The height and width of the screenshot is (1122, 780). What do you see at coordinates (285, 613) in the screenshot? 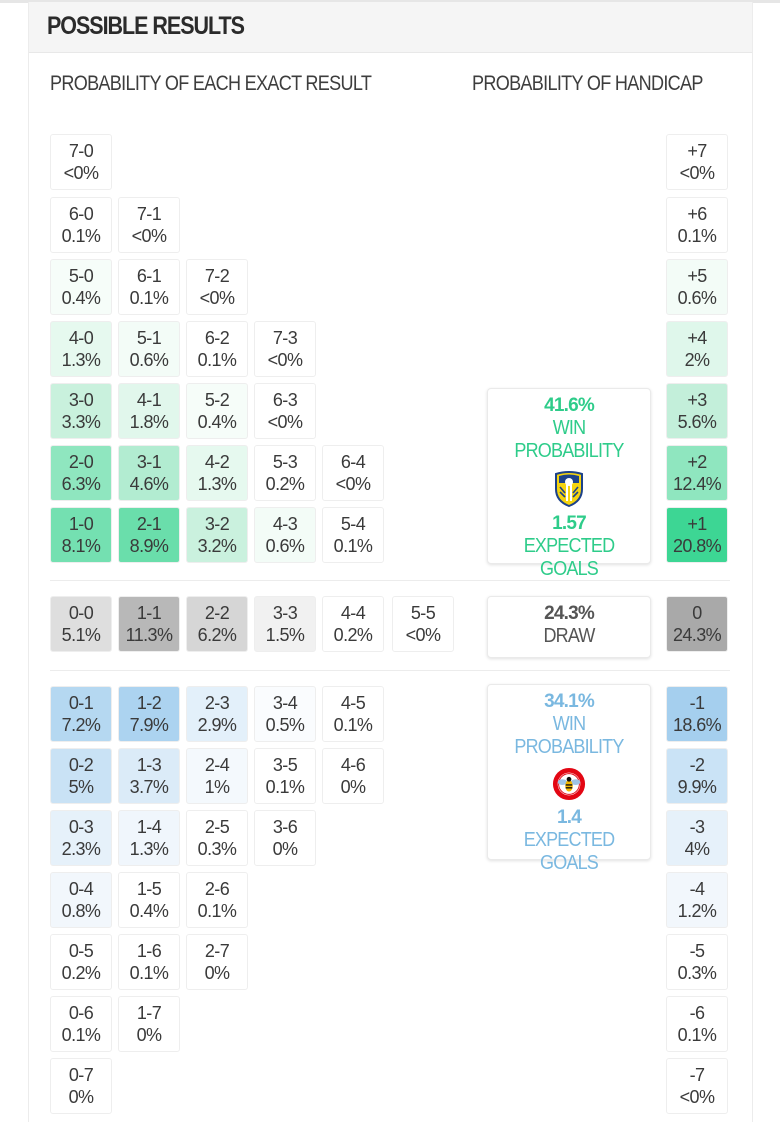
I see `draw-score-cell-label: 3-3` at bounding box center [285, 613].